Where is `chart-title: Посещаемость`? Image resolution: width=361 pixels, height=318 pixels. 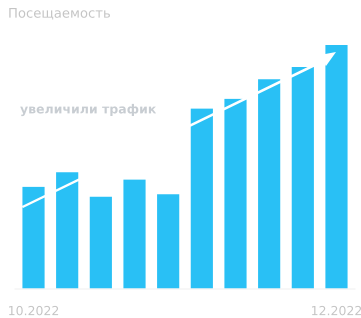
chart-title: Посещаемость is located at coordinates (59, 14).